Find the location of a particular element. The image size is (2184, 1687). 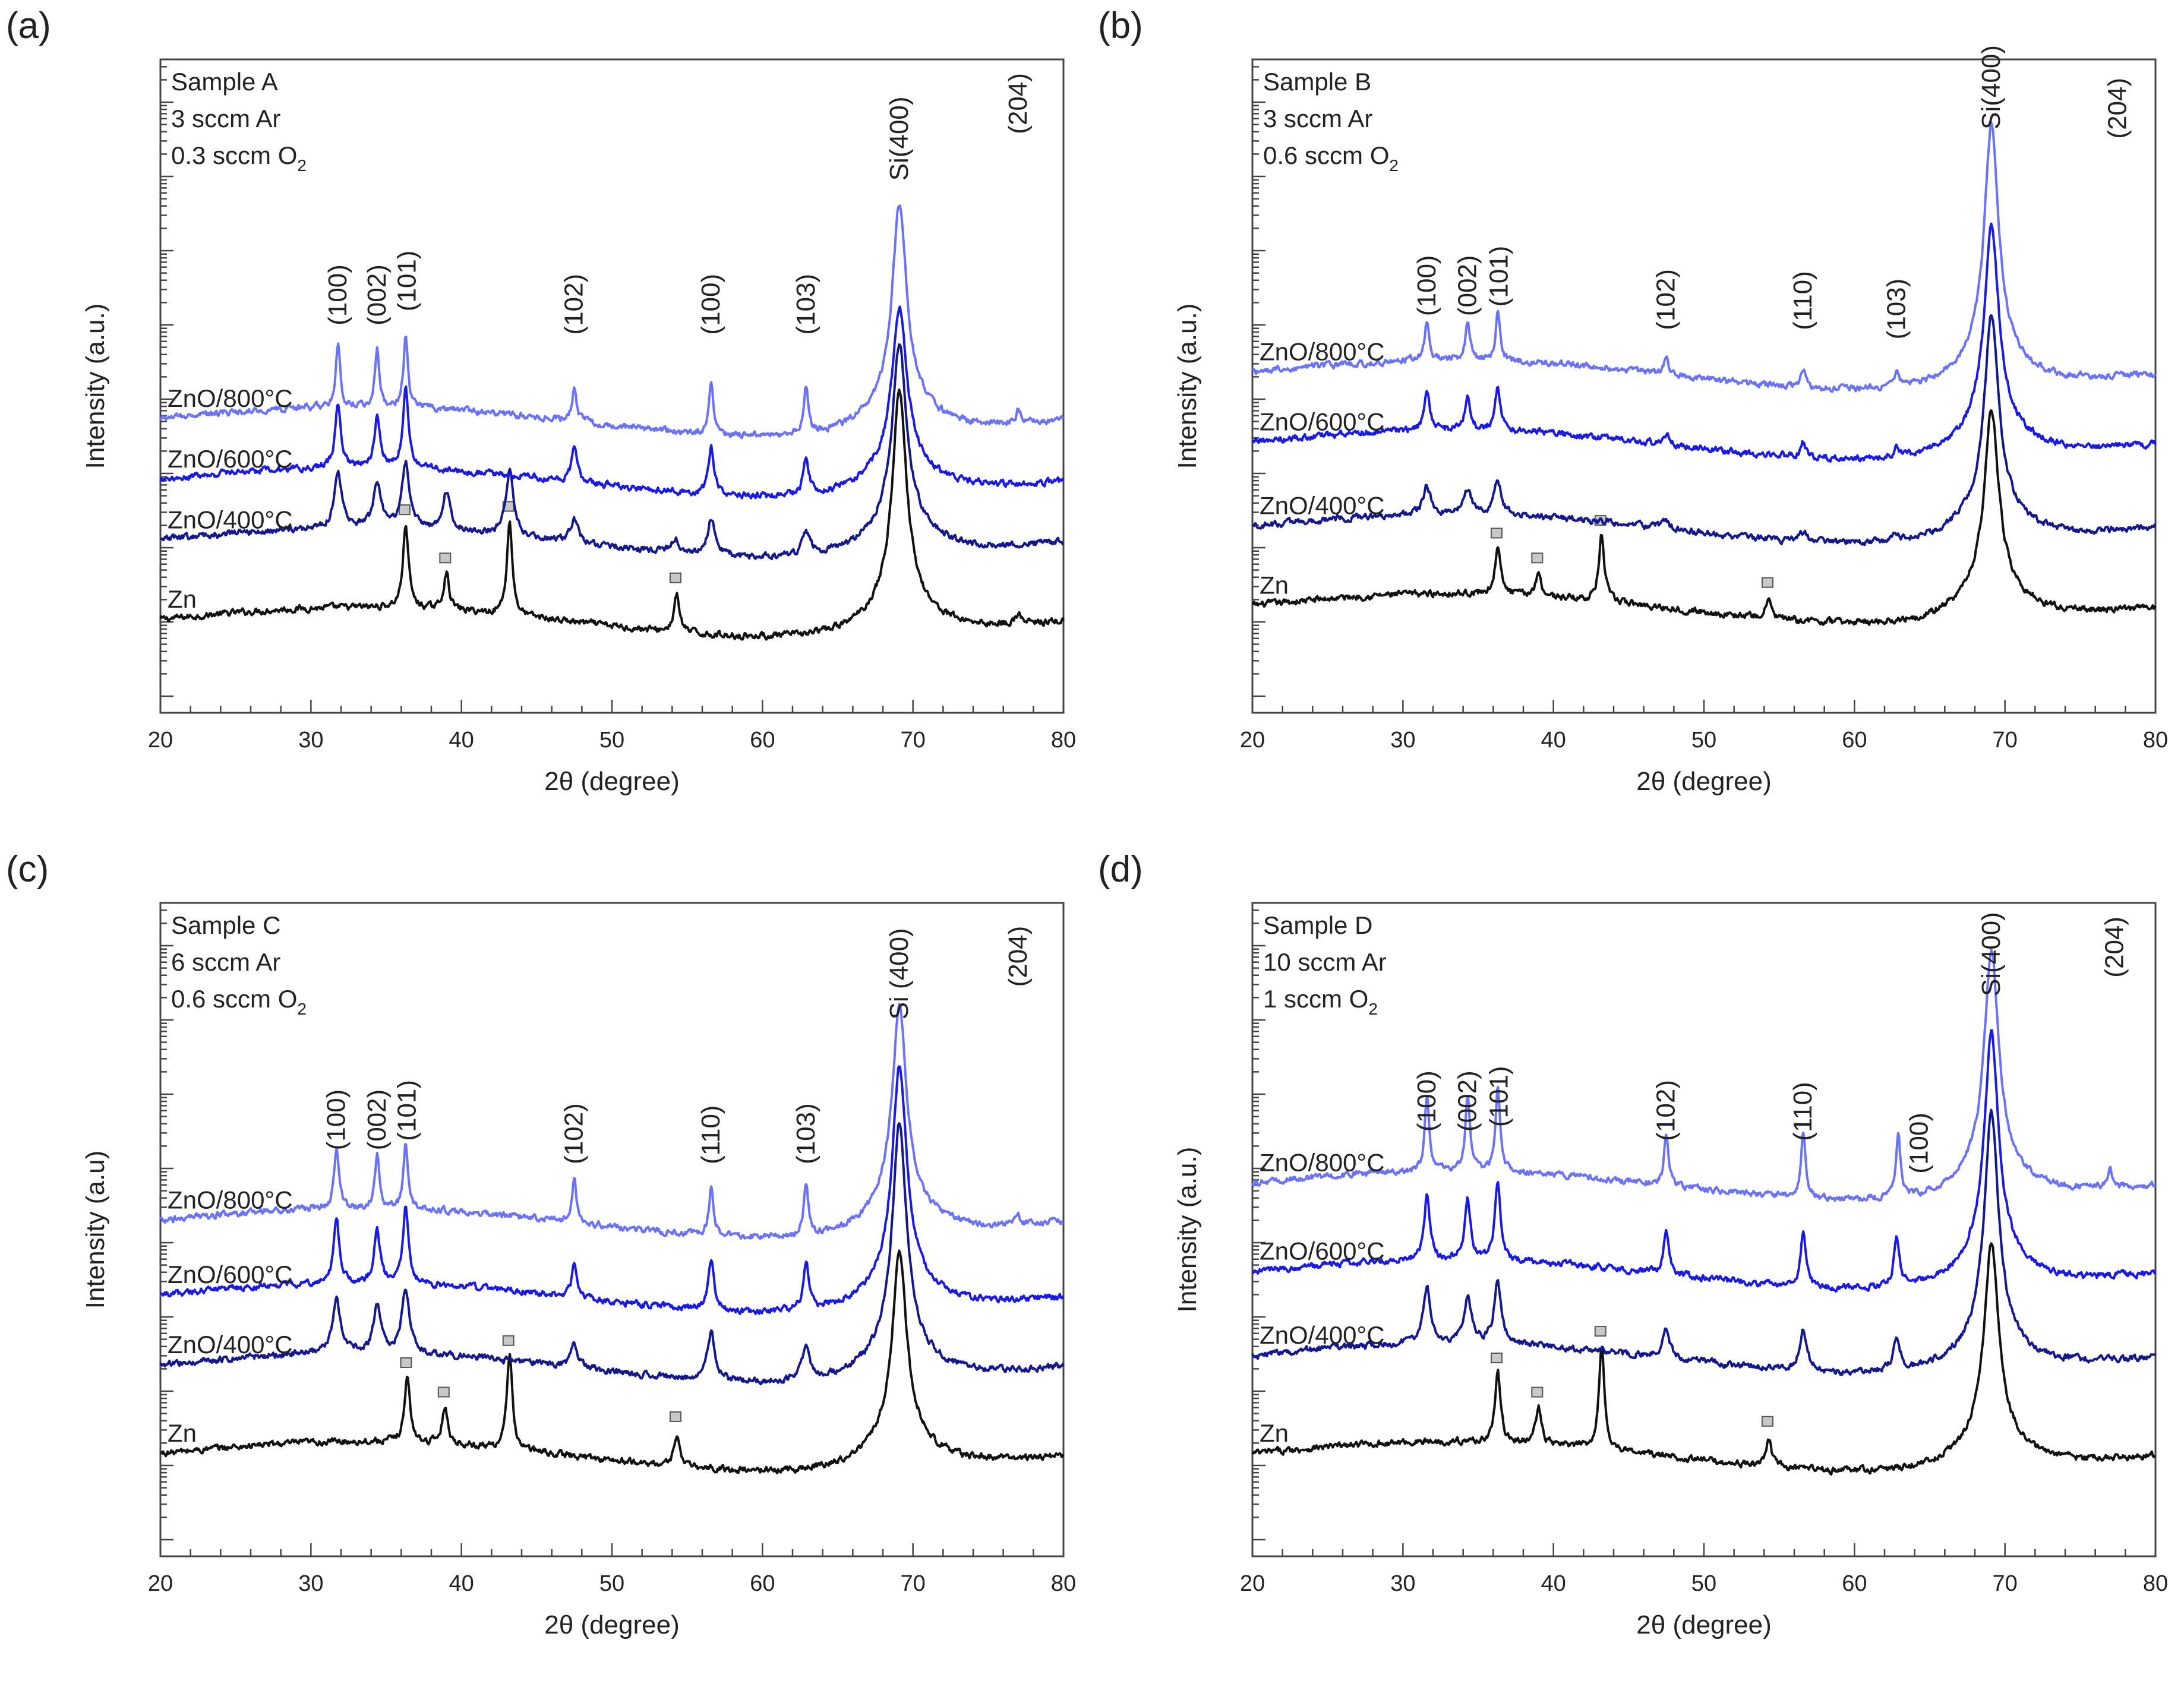

sample-name: Sample D is located at coordinates (1318, 925).